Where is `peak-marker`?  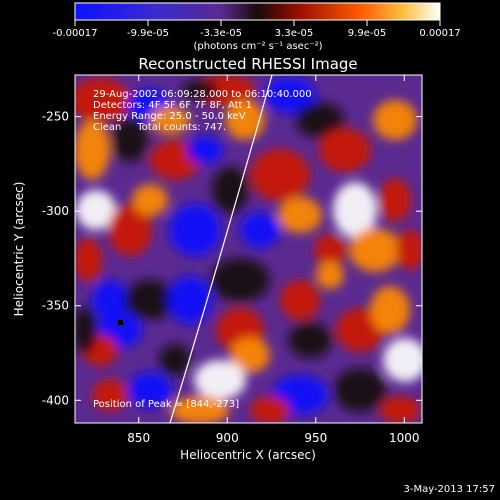 peak-marker is located at coordinates (120, 322).